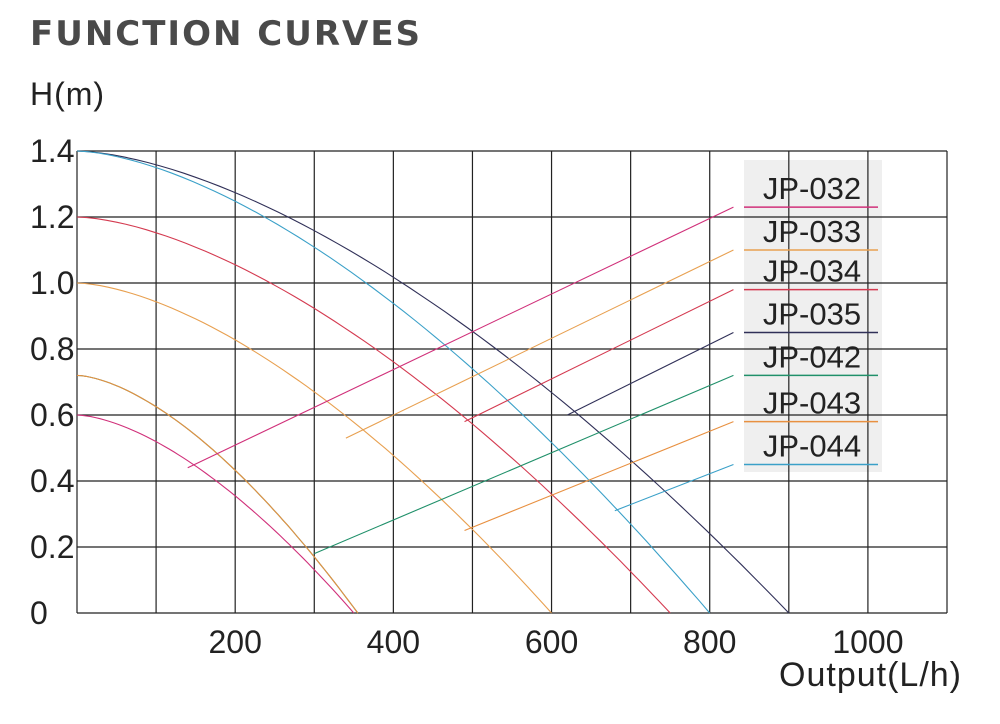 The image size is (1000, 724). I want to click on y-tick-label: 0.2, so click(52, 547).